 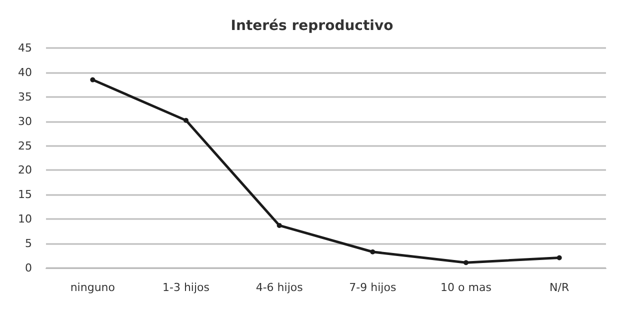 What do you see at coordinates (560, 287) in the screenshot?
I see `x-tick-label: N/R` at bounding box center [560, 287].